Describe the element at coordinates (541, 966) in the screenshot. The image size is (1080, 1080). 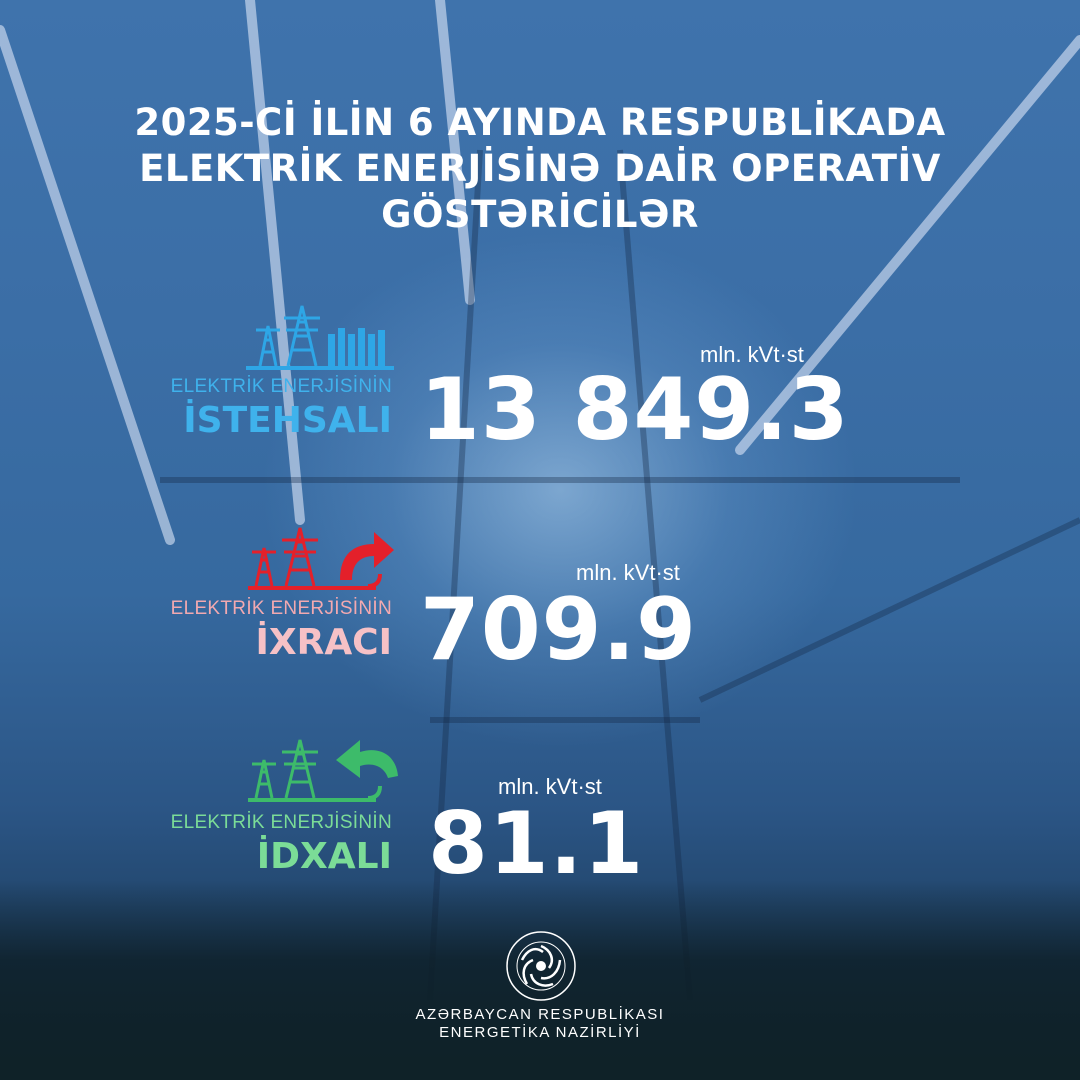
I see `ministry-emblem-icon` at that location.